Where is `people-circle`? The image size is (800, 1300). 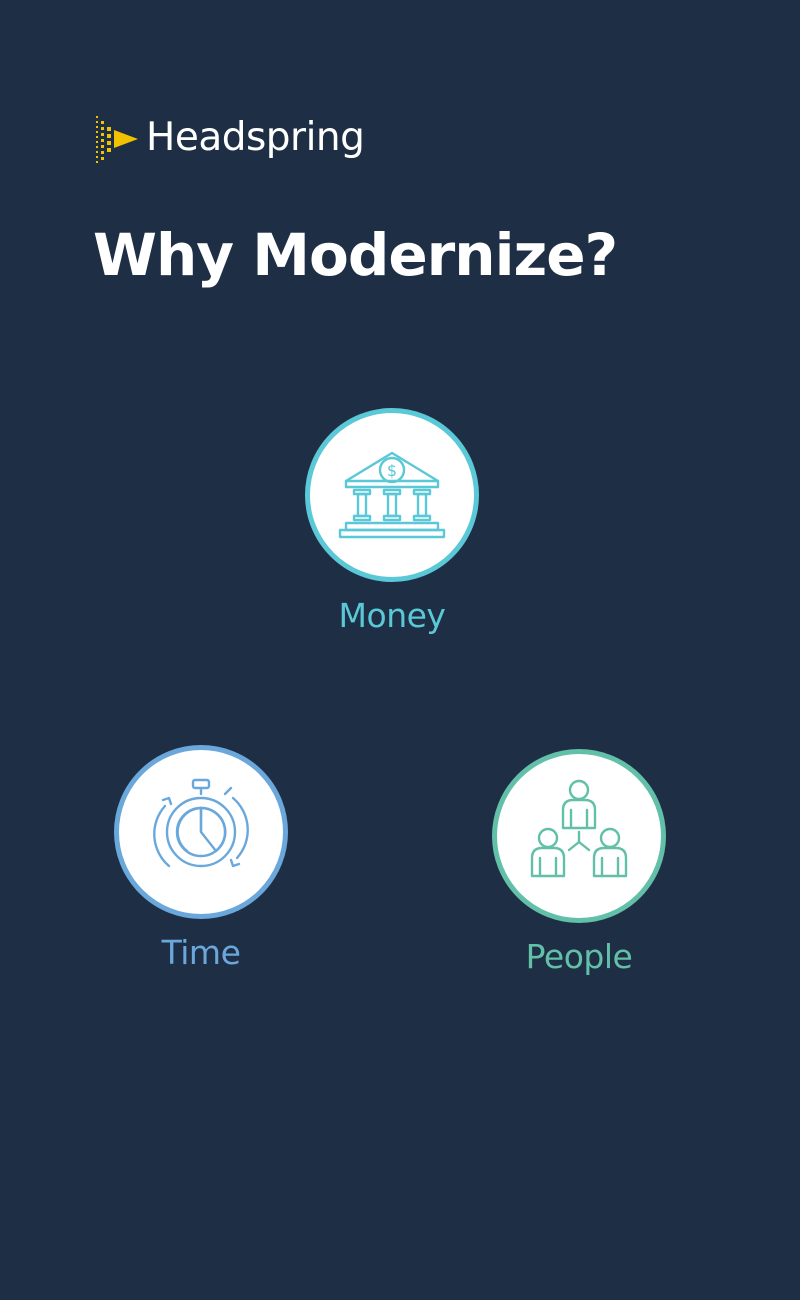
people-circle is located at coordinates (579, 836).